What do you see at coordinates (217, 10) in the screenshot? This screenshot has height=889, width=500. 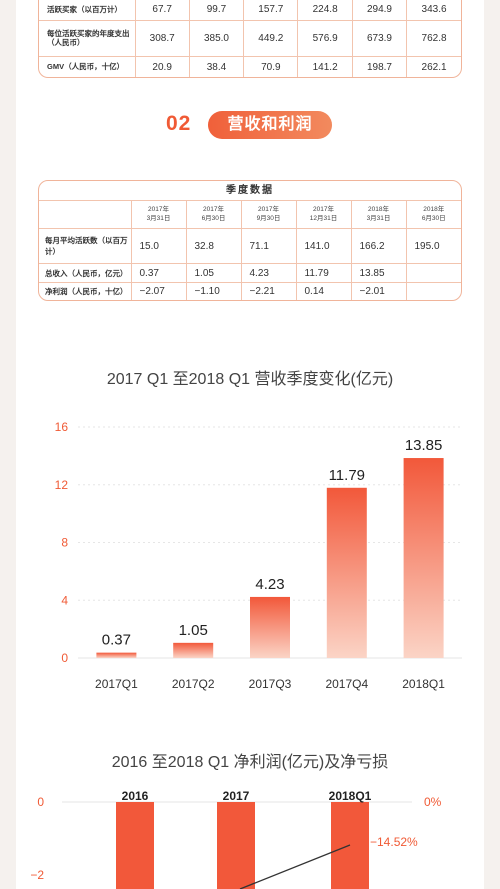 I see `table-cell: 99.7` at bounding box center [217, 10].